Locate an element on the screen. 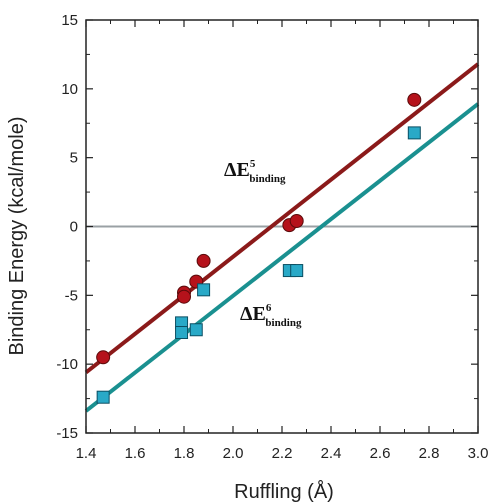 This screenshot has width=495, height=504. x-tick-label: 3.0 is located at coordinates (478, 453).